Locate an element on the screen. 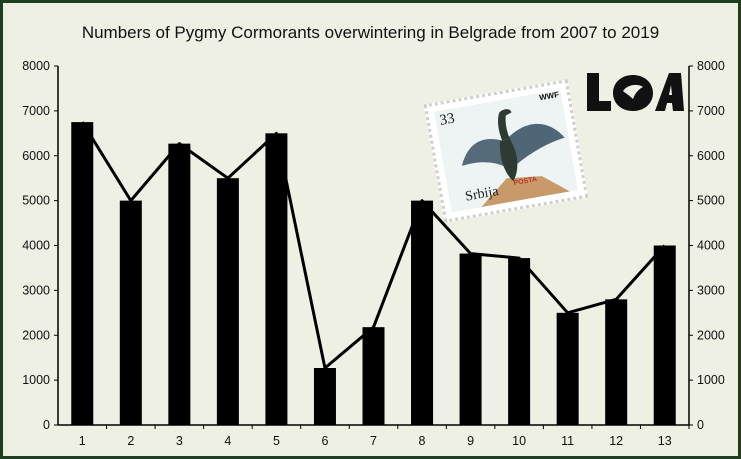 Image resolution: width=741 pixels, height=459 pixels. y-tick-label-left: 5000 is located at coordinates (36, 201).